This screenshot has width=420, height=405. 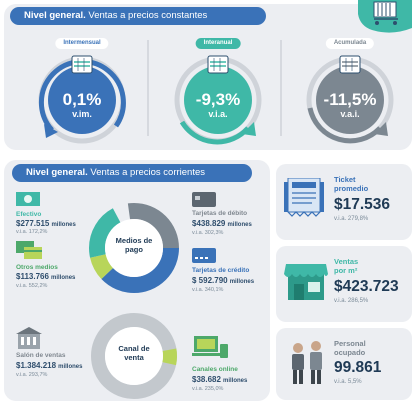 I want to click on gauge-acumulada: Acumulada -11,5% v.a.i., so click(x=350, y=93).